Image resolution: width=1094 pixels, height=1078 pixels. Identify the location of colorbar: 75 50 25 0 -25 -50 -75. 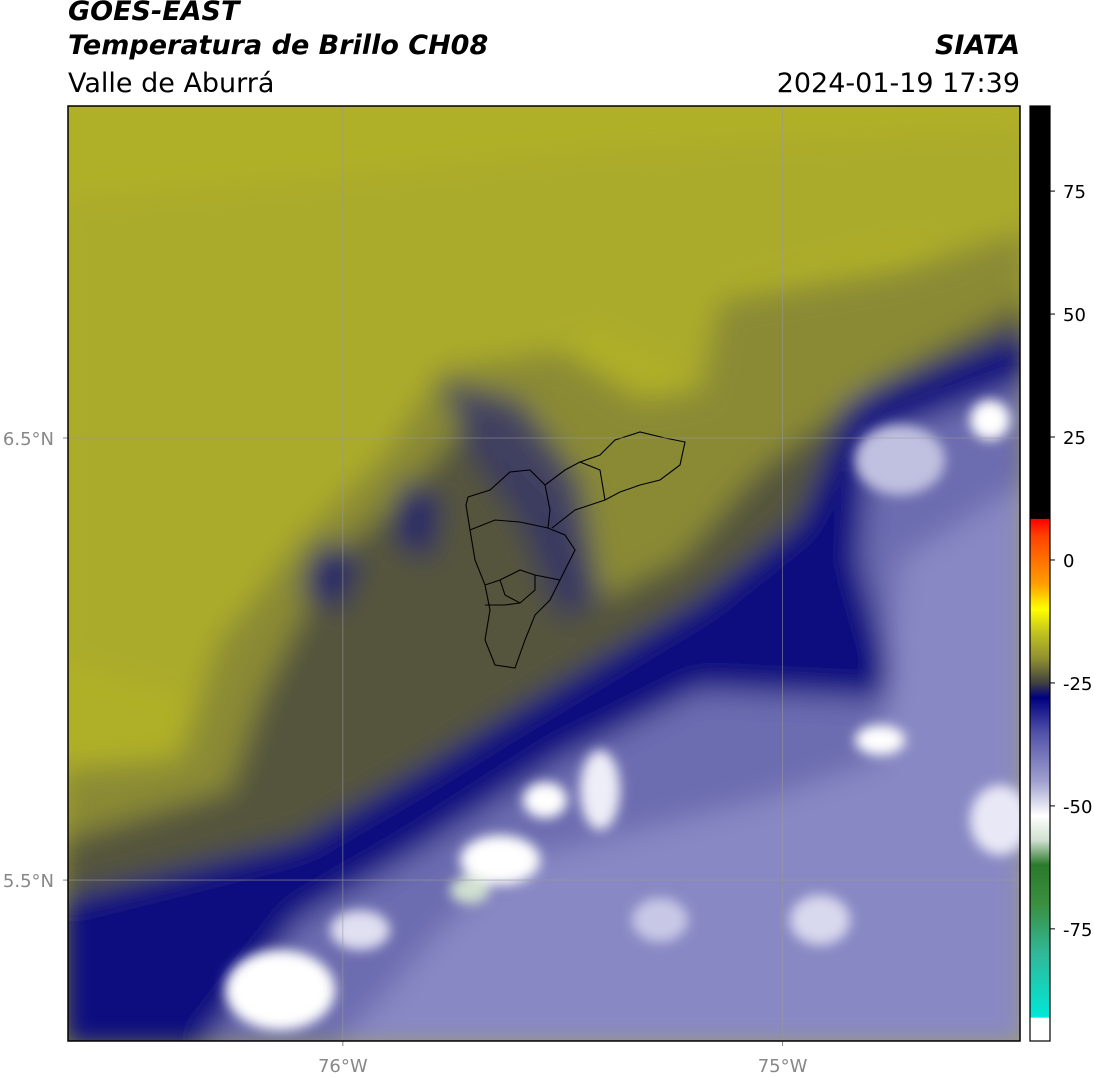
(1060, 573).